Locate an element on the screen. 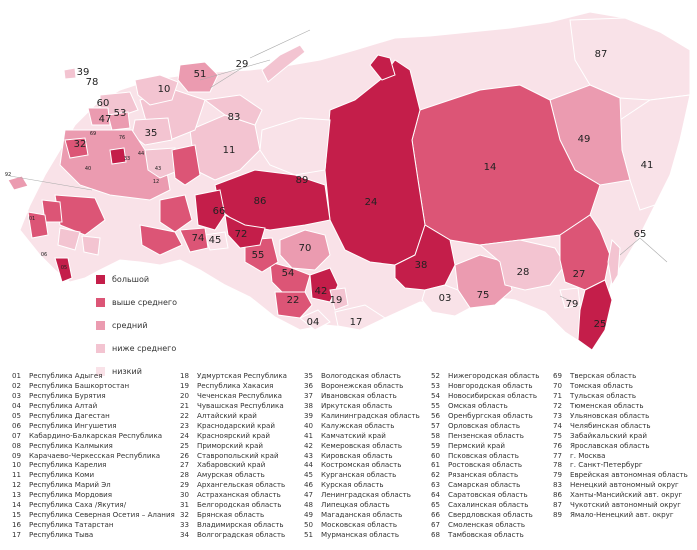 The image size is (697, 550). region-code: 05 is located at coordinates (17, 415).